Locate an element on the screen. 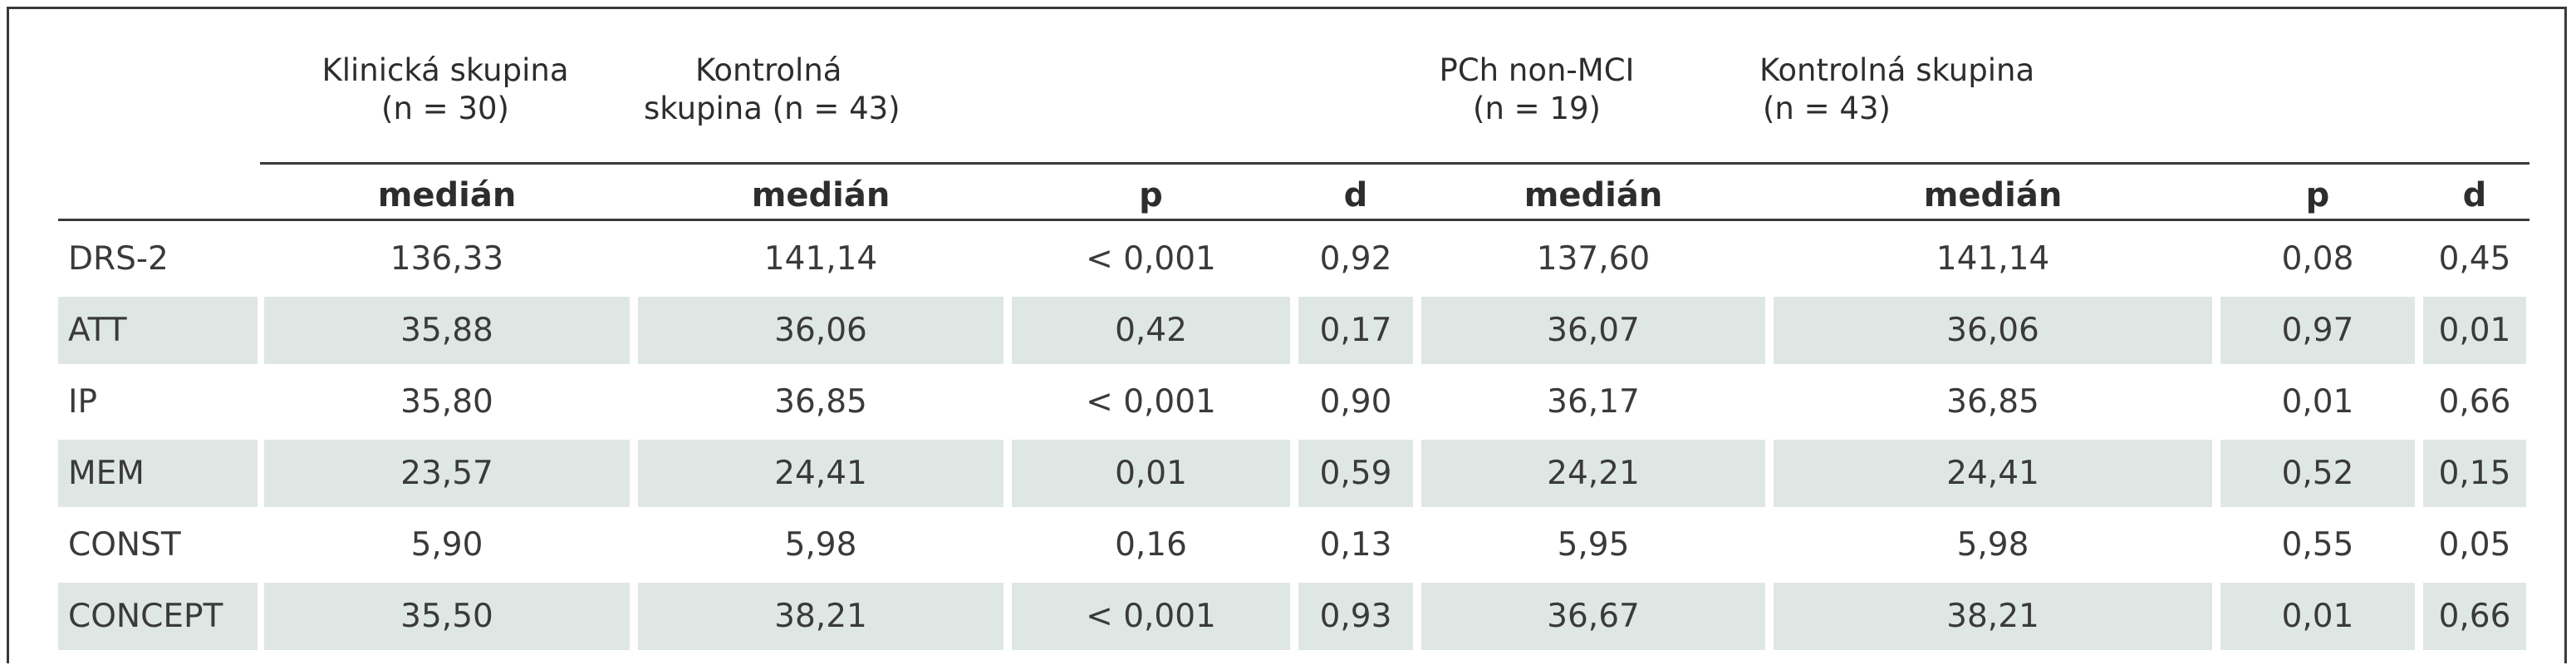 This screenshot has width=2576, height=665. header-line: (n = 30) is located at coordinates (445, 108).